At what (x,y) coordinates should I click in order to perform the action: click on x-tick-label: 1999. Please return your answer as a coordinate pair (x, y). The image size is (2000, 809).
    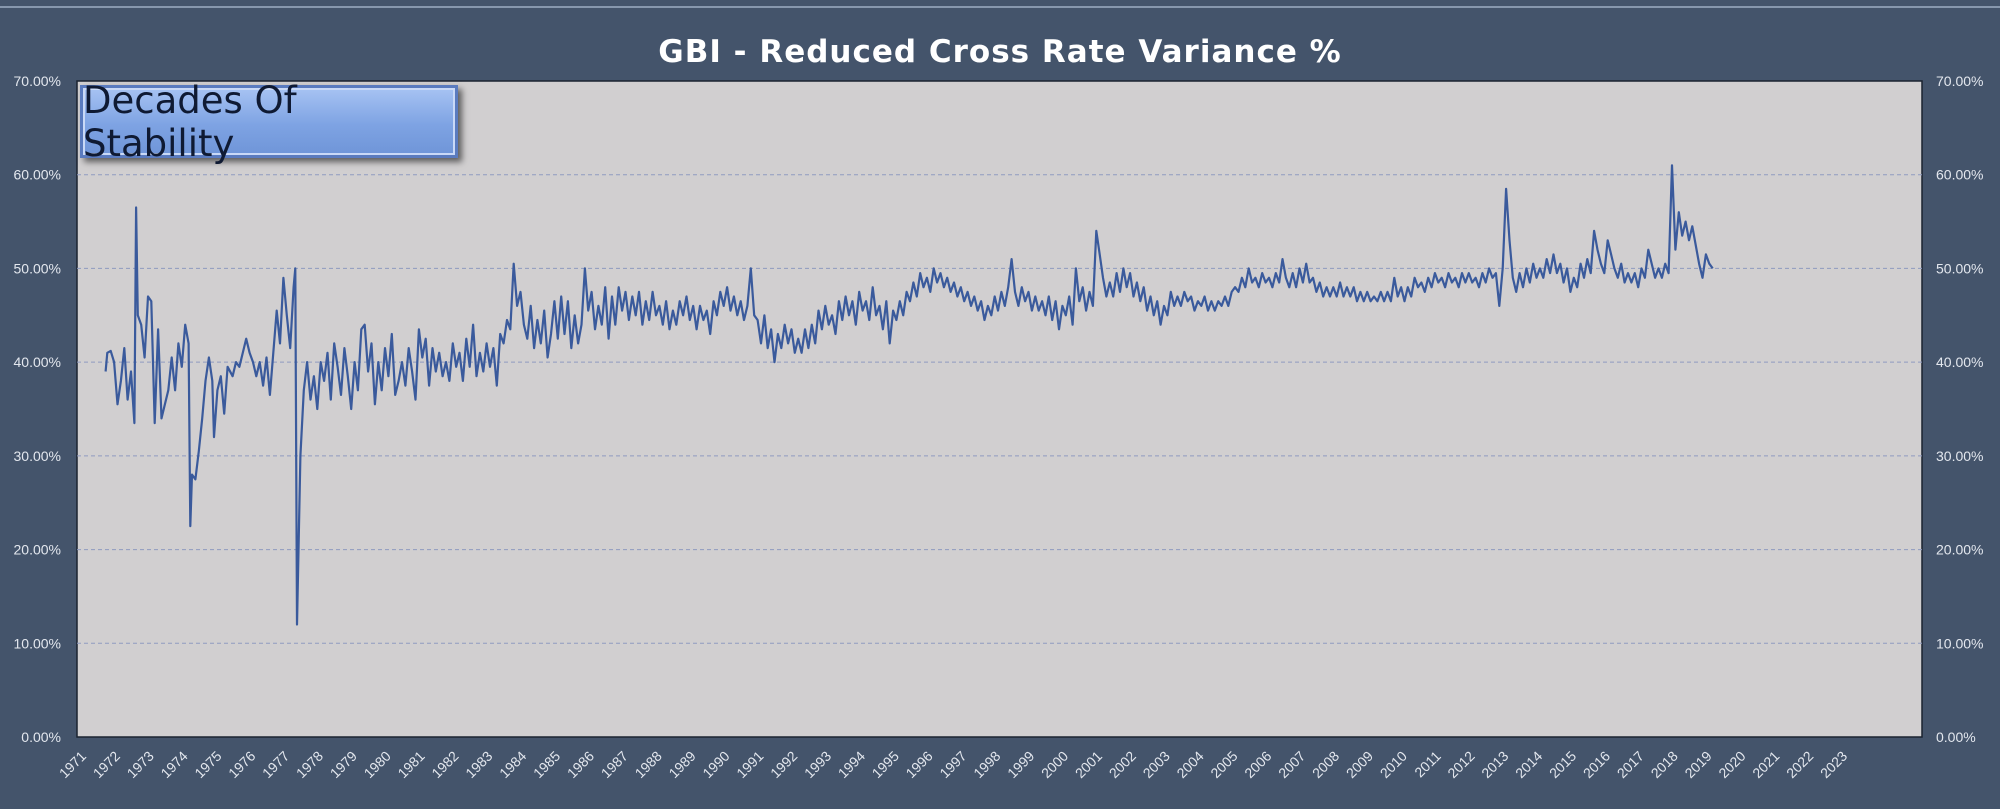
    Looking at the image, I should click on (1020, 764).